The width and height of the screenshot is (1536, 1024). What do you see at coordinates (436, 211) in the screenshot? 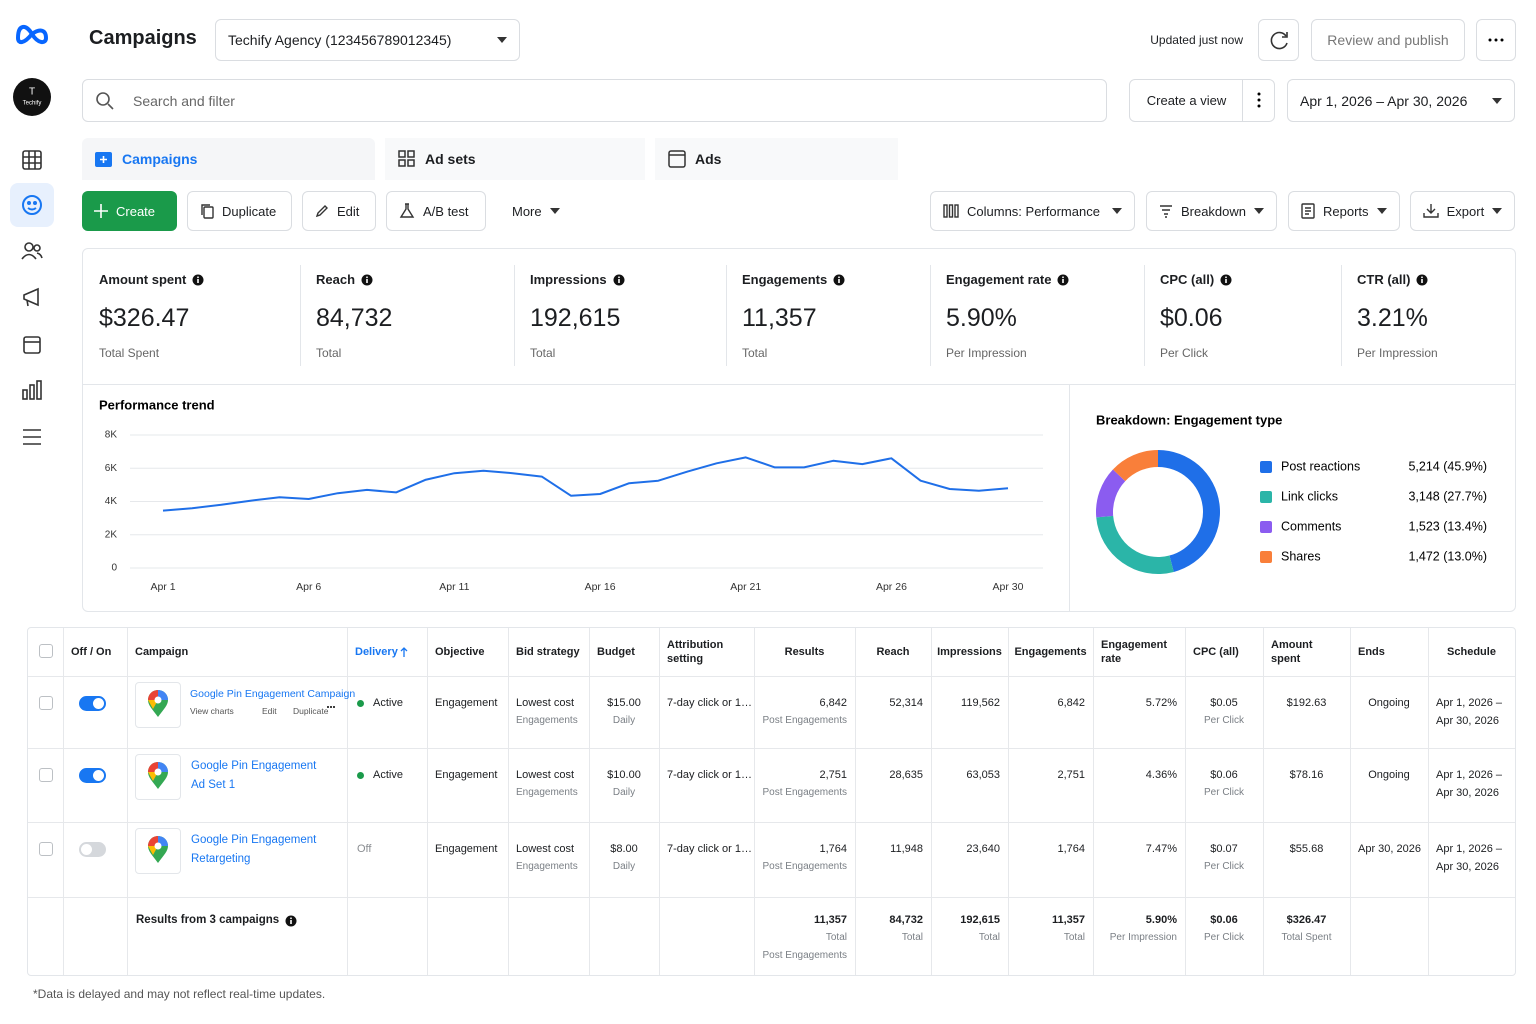
I see `ab-test-button: A/B test` at bounding box center [436, 211].